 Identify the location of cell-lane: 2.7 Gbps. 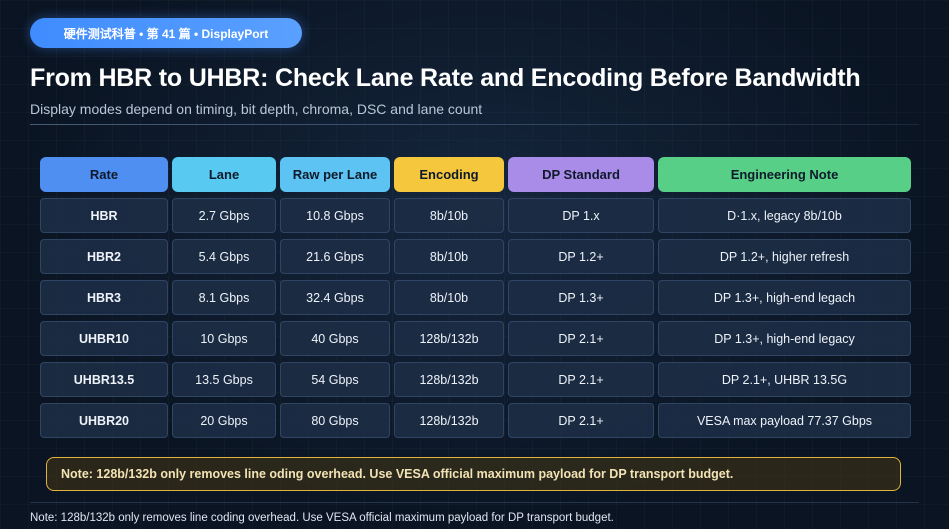
(224, 215).